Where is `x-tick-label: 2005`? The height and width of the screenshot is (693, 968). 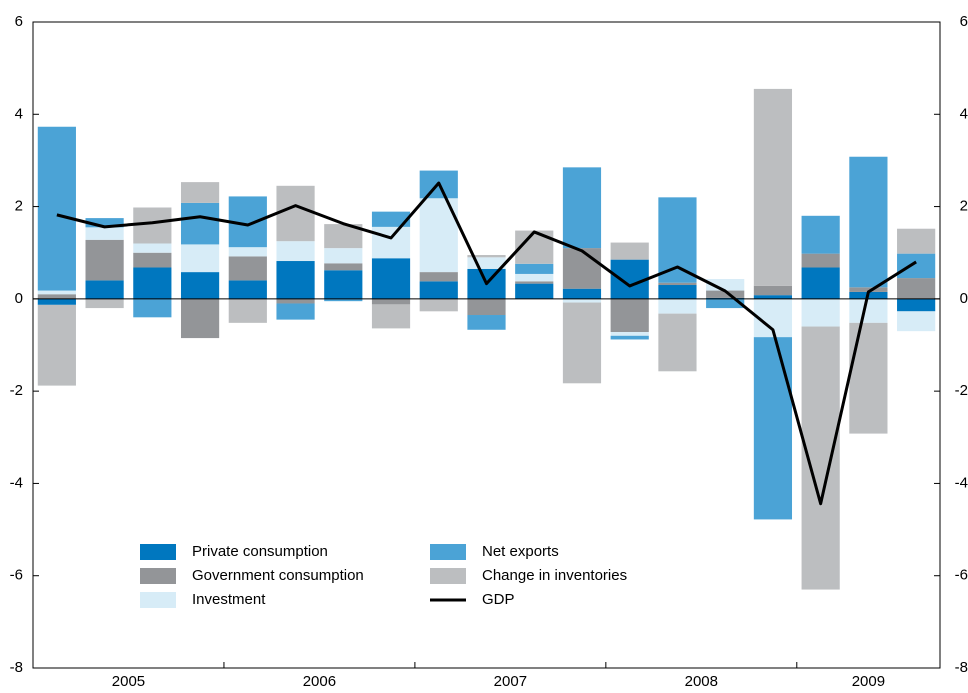
x-tick-label: 2005 is located at coordinates (128, 681).